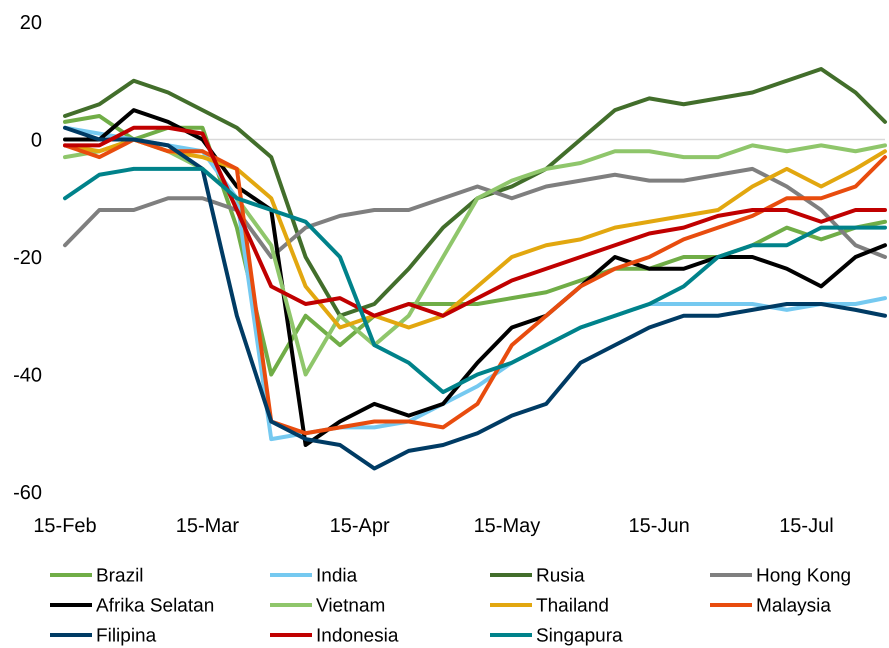  Describe the element at coordinates (31, 23) in the screenshot. I see `y-tick-label: 20` at that location.